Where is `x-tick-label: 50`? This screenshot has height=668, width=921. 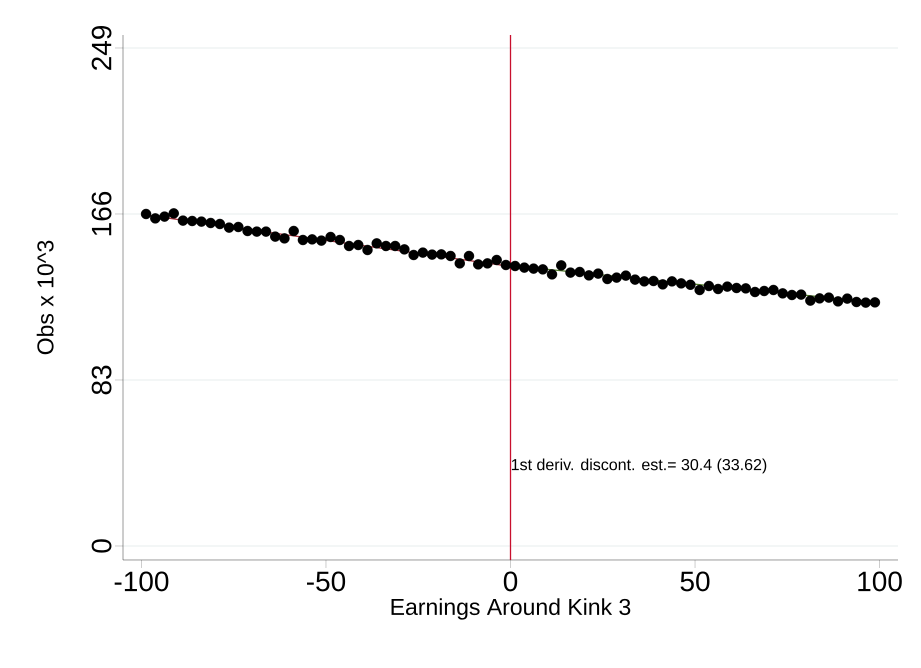 x-tick-label: 50 is located at coordinates (695, 582).